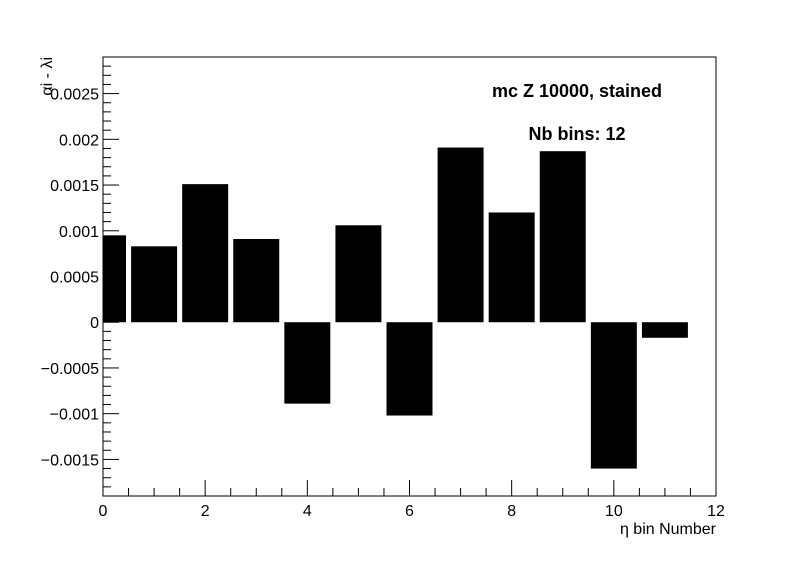 The height and width of the screenshot is (572, 796). I want to click on x-tick-label: 6, so click(409, 511).